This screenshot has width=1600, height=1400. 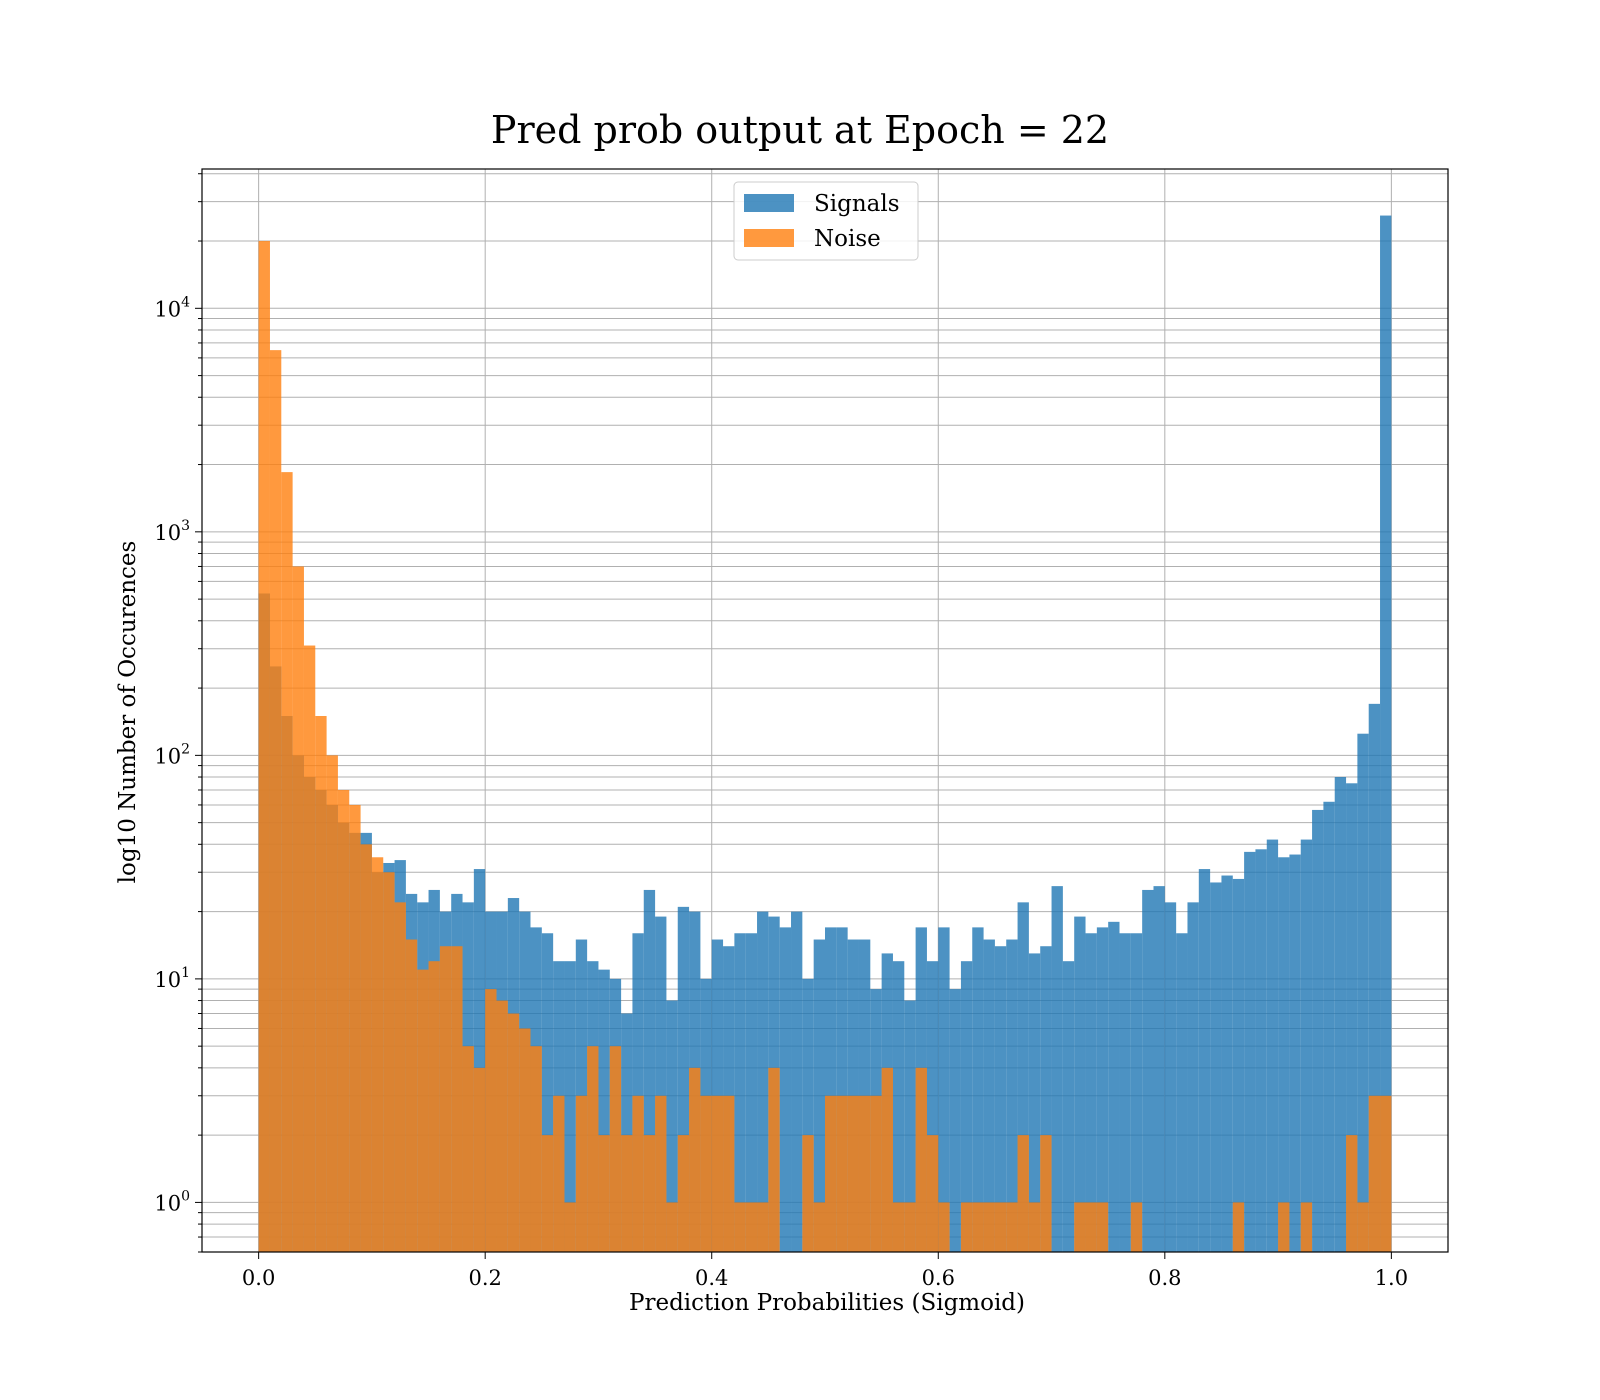 I want to click on x-axis-label: Prediction Probabilities (Sigmoid), so click(x=827, y=1303).